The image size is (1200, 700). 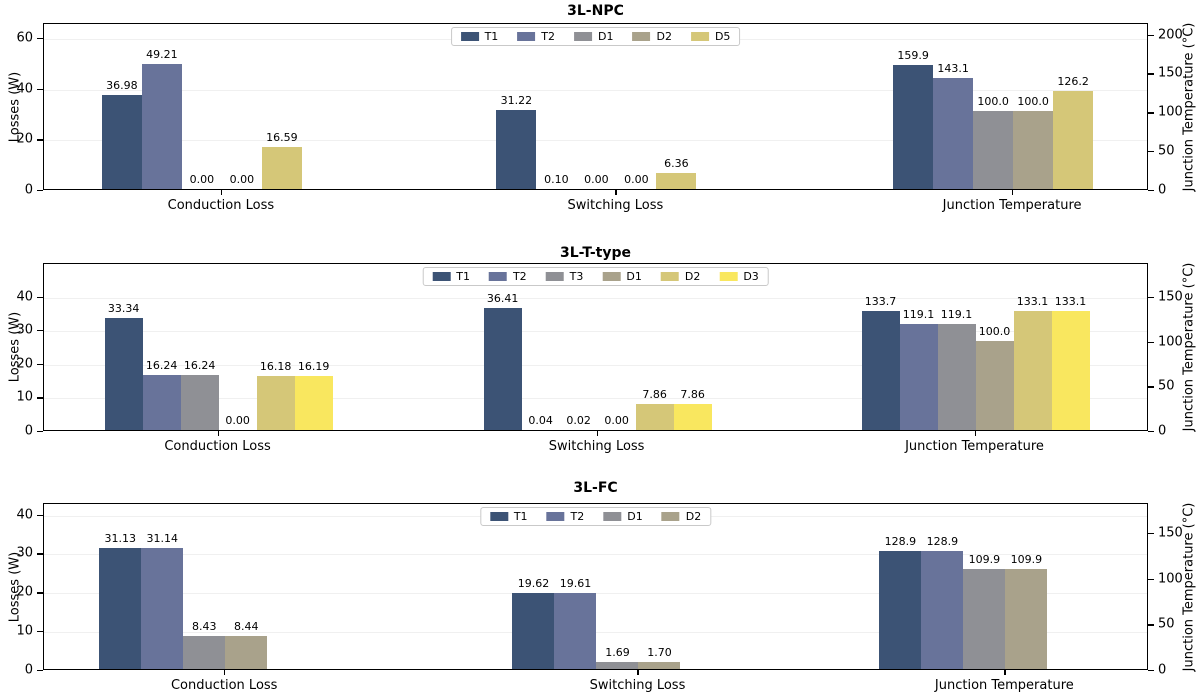 What do you see at coordinates (123, 308) in the screenshot?
I see `bar-value-label: 33.34` at bounding box center [123, 308].